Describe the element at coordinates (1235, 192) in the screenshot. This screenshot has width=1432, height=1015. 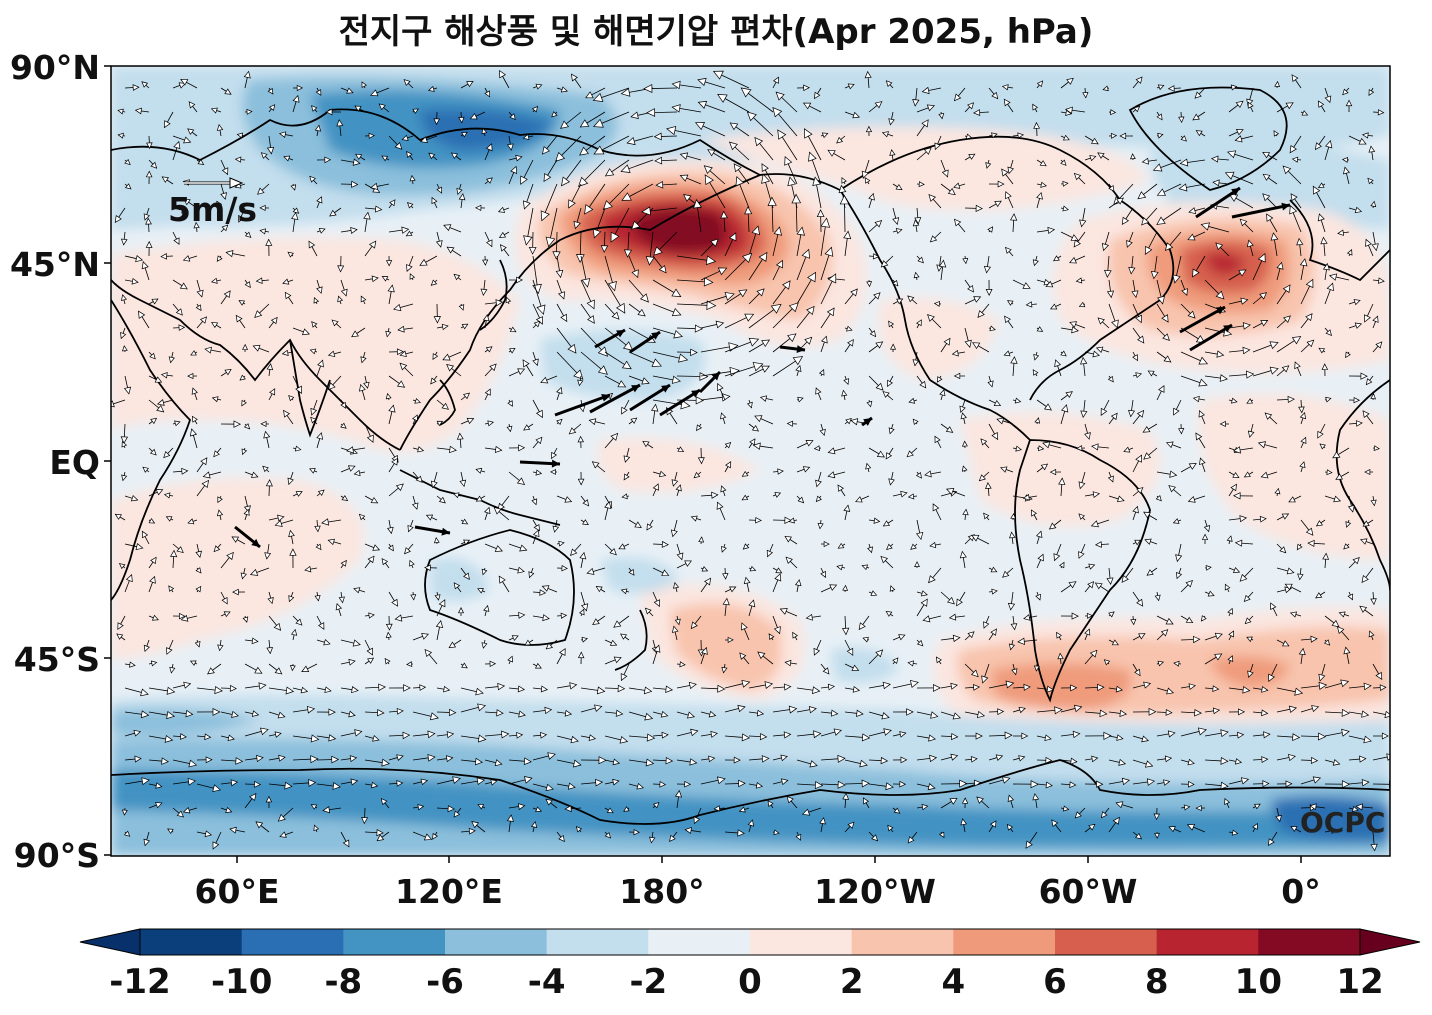
I see `significant-wind-vector-head` at that location.